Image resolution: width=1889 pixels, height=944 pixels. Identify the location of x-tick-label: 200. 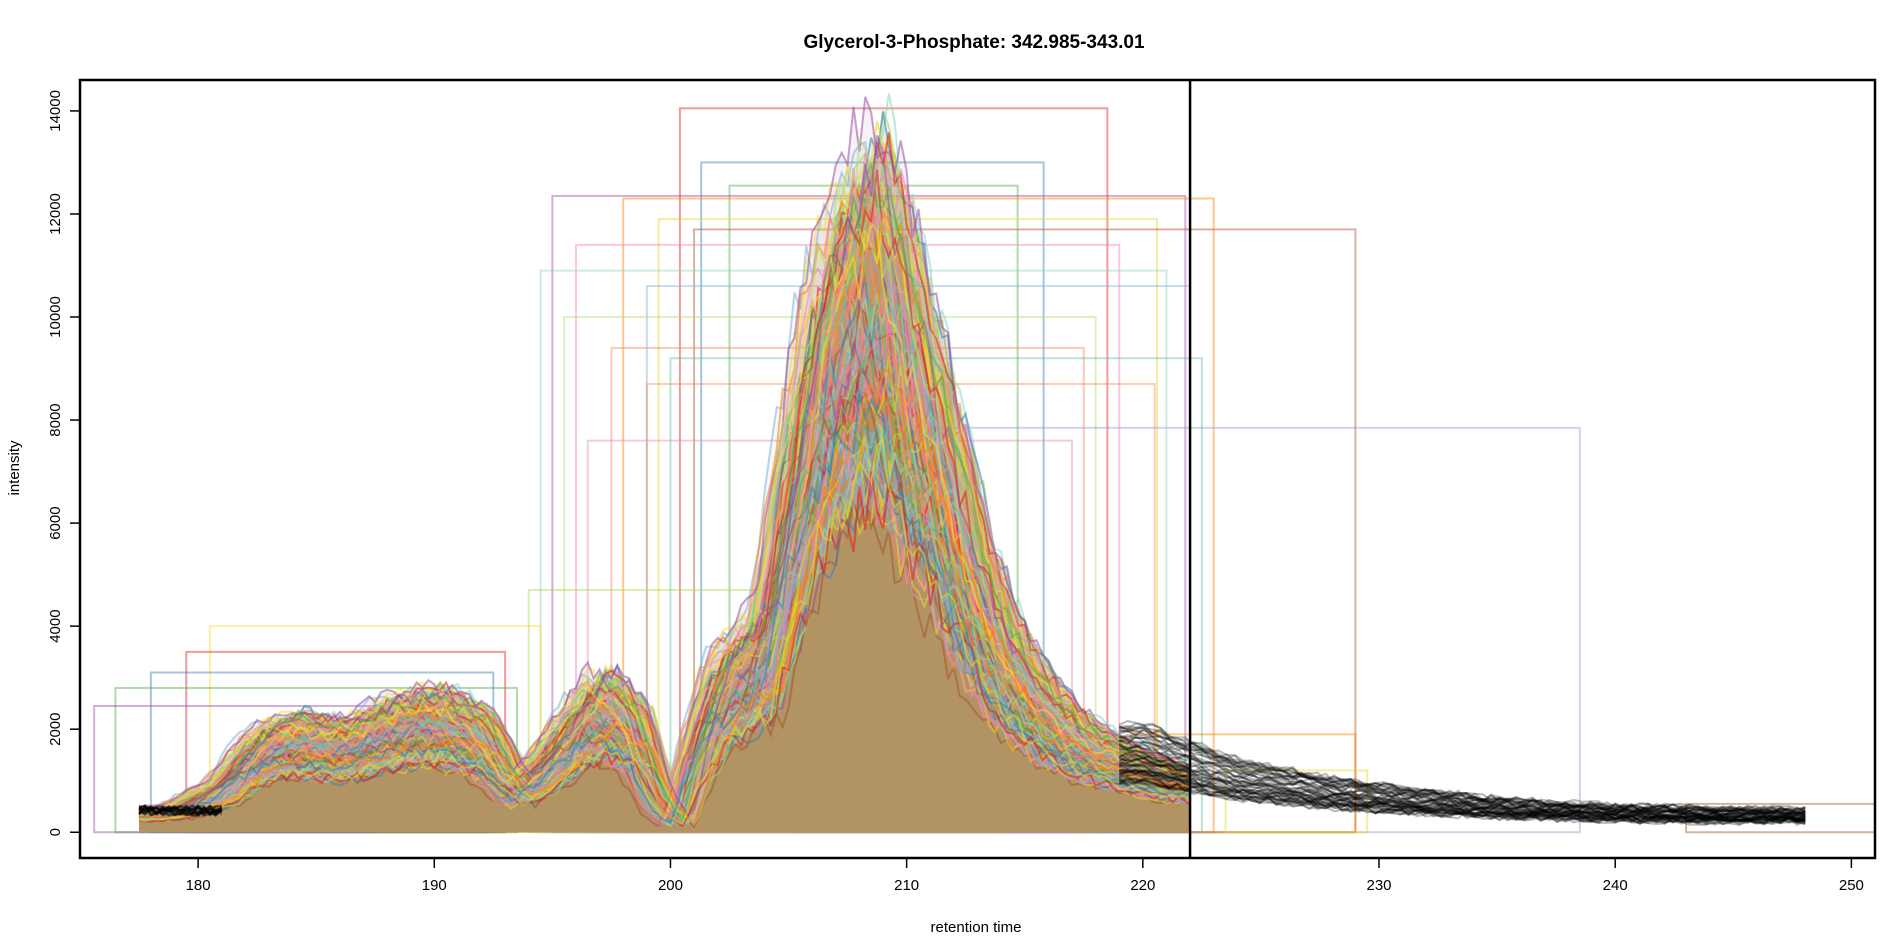
(670, 885).